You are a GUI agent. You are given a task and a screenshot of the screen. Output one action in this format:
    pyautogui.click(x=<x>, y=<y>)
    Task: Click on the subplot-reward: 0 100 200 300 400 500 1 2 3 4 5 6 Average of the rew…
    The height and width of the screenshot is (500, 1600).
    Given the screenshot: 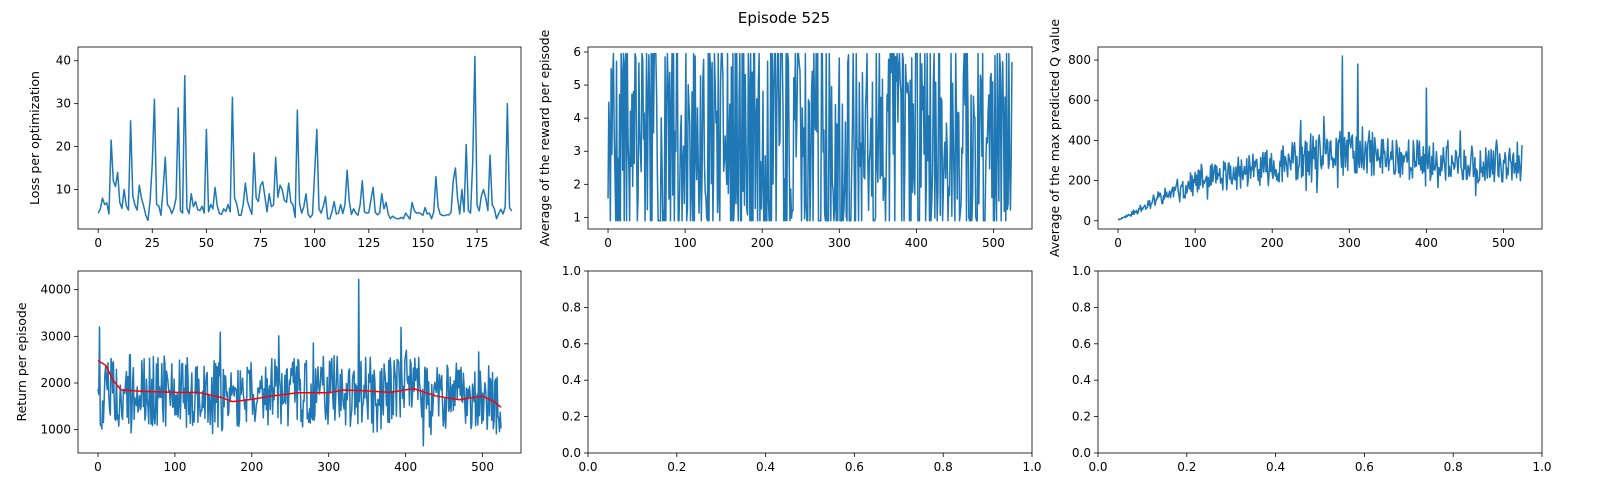 What is the action you would take?
    pyautogui.click(x=785, y=139)
    